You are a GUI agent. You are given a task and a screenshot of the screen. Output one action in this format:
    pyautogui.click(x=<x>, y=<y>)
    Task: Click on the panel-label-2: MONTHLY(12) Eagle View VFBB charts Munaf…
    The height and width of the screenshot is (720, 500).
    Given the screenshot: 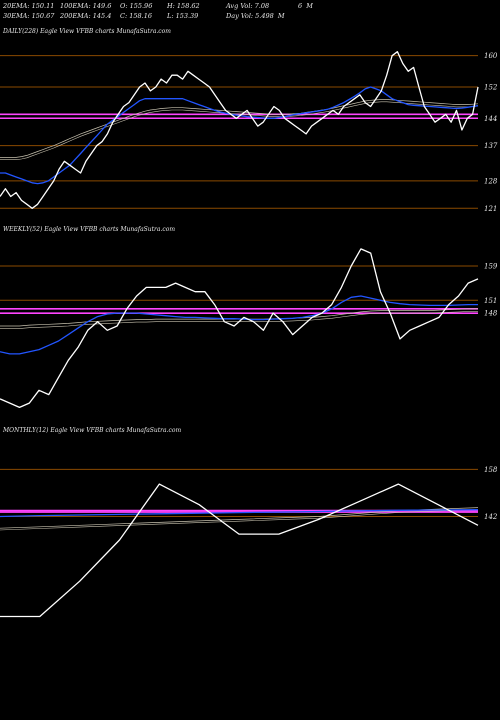 What is the action you would take?
    pyautogui.click(x=91, y=430)
    